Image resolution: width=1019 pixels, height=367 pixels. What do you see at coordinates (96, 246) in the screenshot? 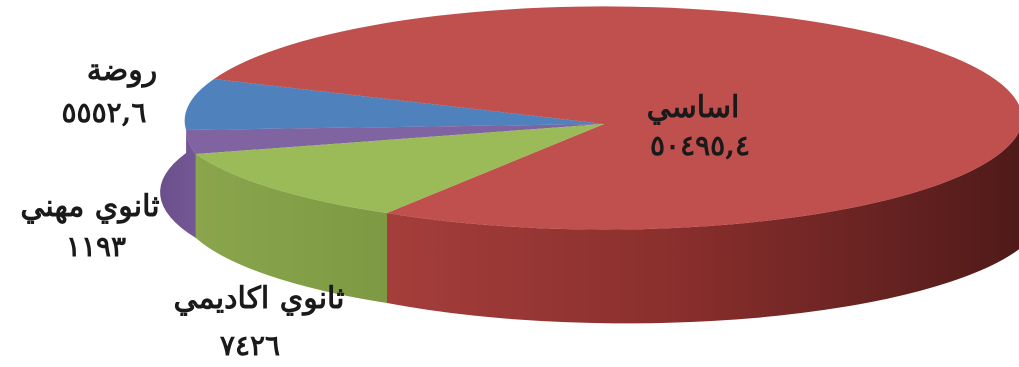
I see `label-value-thanawi-mihani: ١١٩٣` at bounding box center [96, 246].